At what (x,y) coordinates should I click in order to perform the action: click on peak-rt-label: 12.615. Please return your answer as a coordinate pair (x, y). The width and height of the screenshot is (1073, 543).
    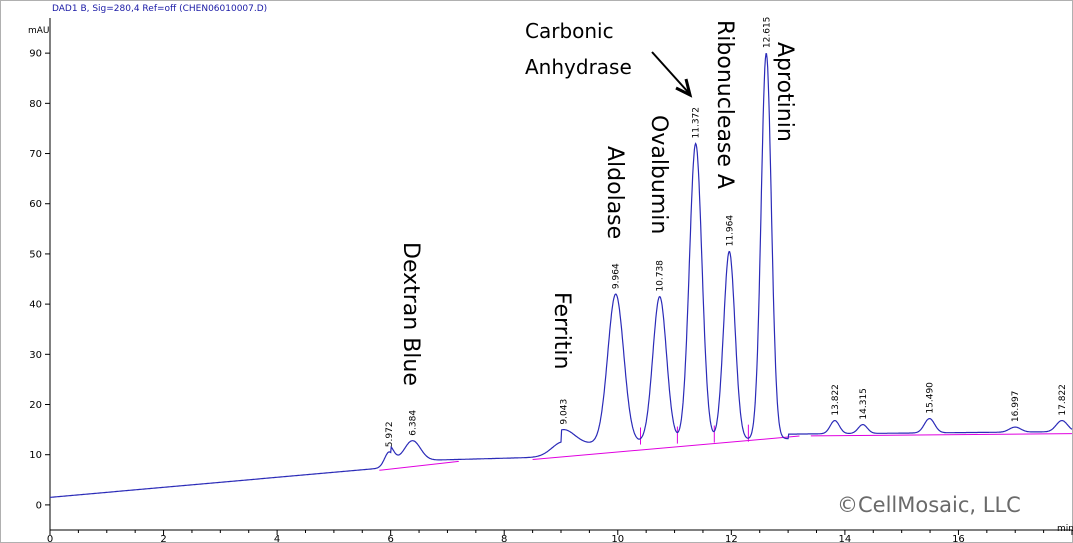
    Looking at the image, I should click on (767, 33).